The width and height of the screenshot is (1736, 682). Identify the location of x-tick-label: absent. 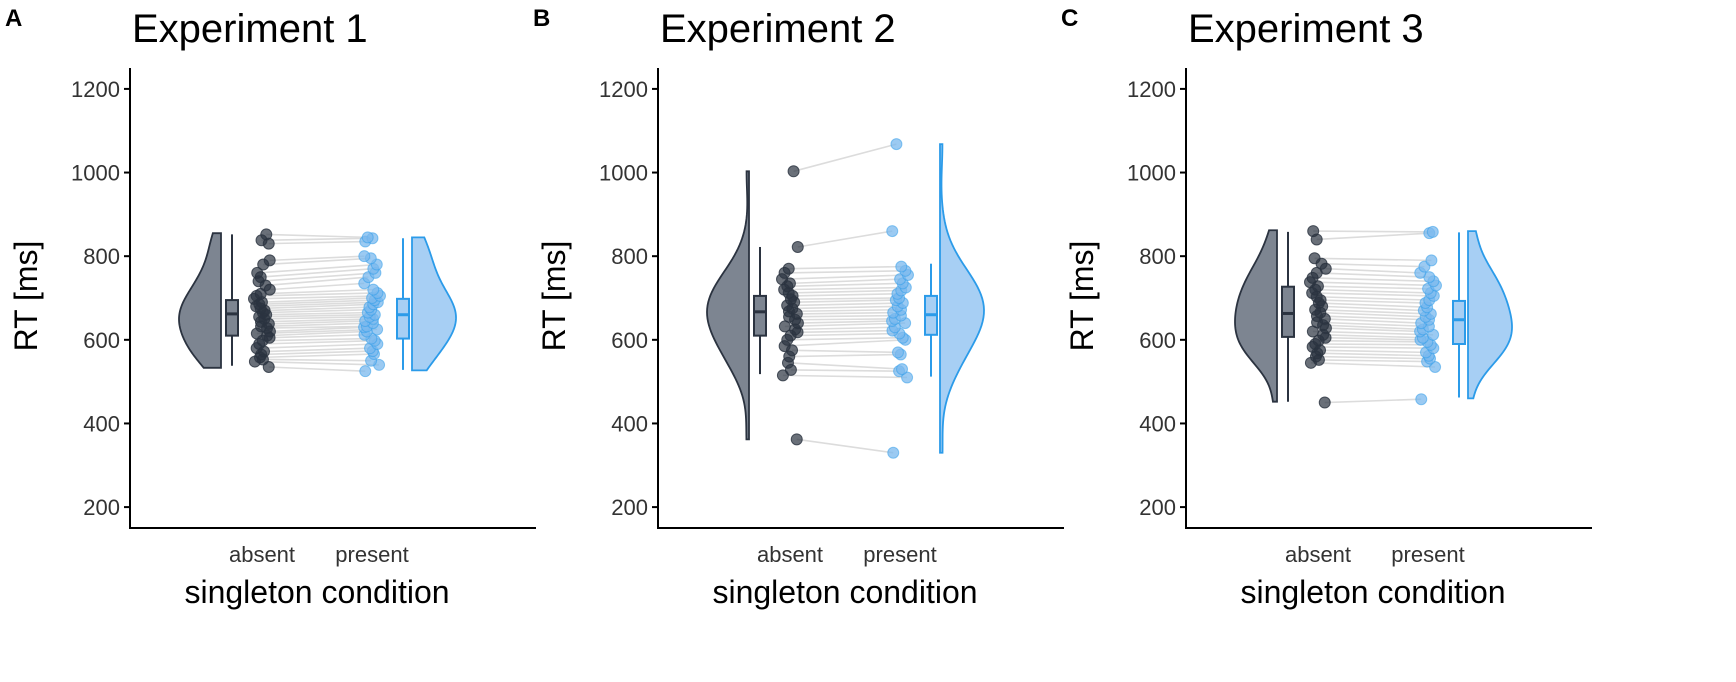
(262, 554).